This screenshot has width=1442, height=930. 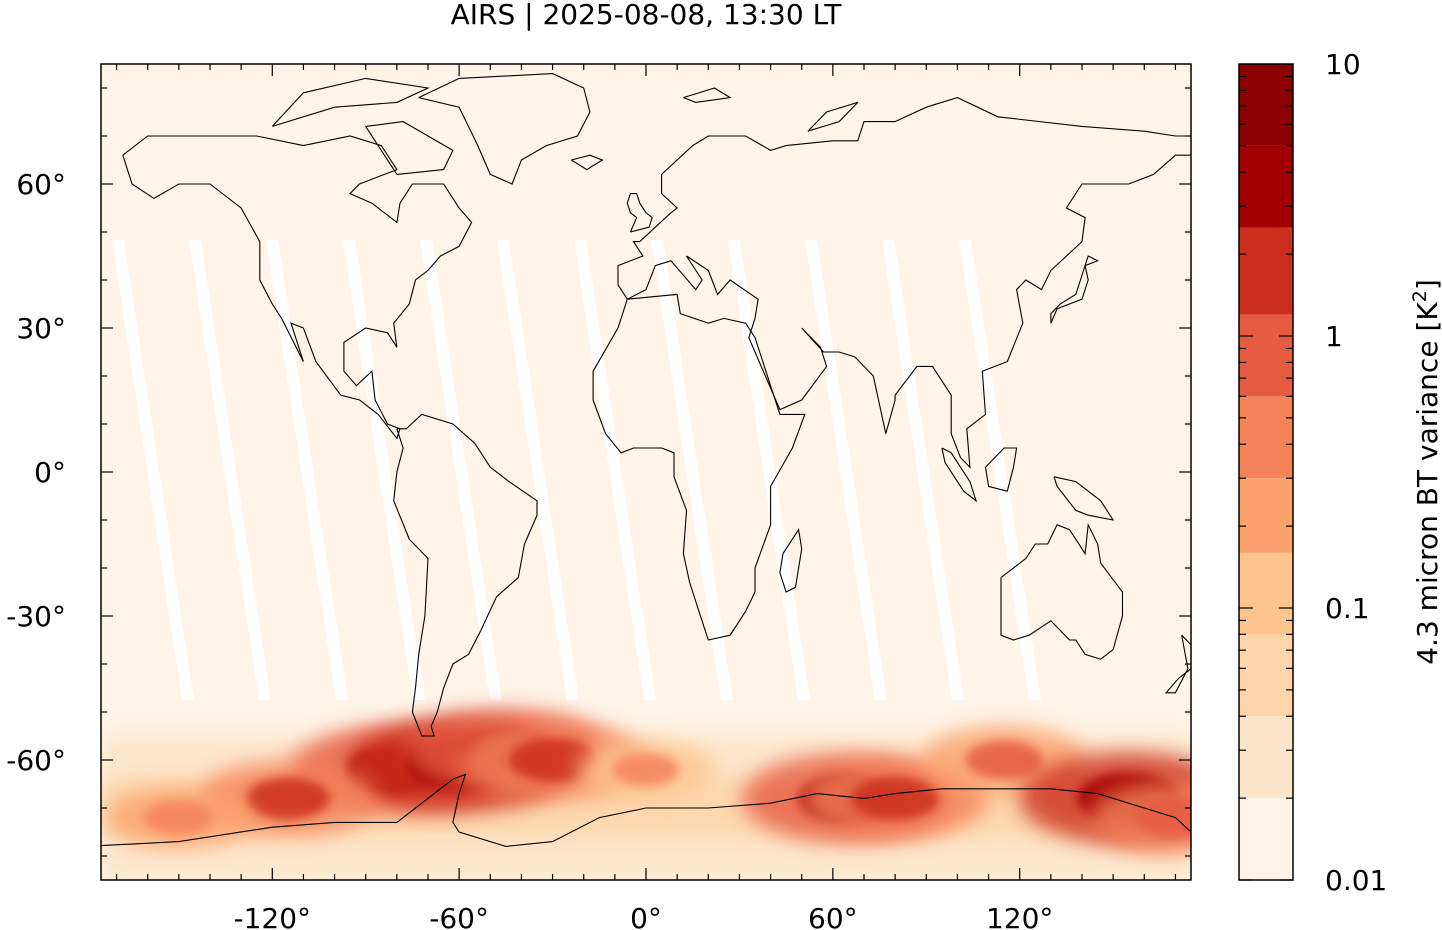 What do you see at coordinates (50, 472) in the screenshot?
I see `y-tick-label: 0°` at bounding box center [50, 472].